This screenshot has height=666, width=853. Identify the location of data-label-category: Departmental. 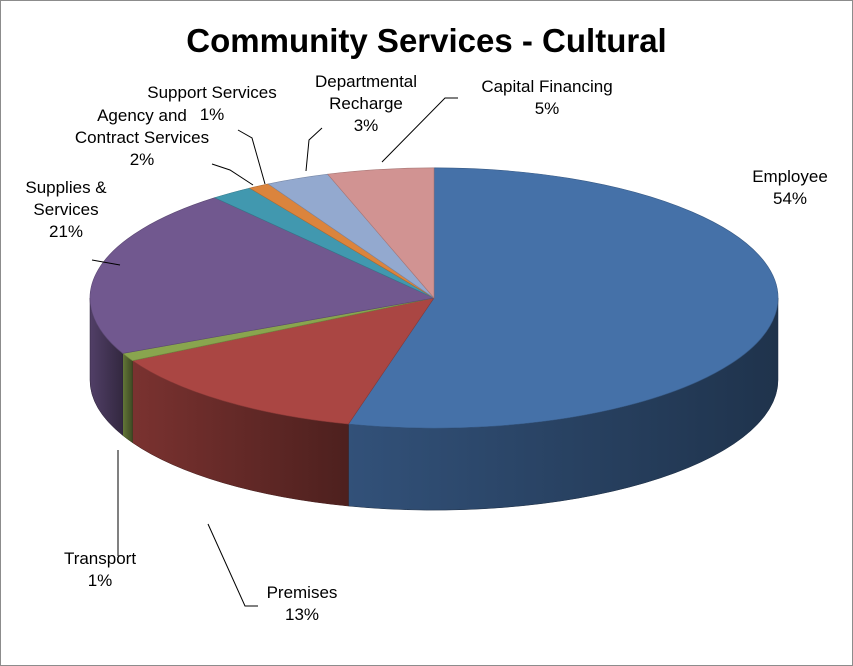
(366, 81).